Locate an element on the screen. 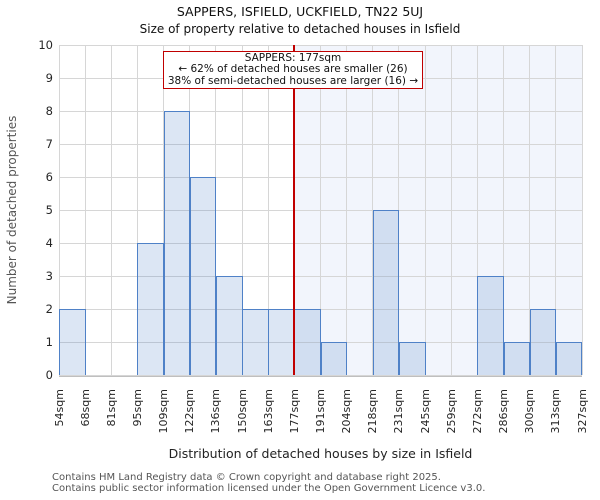 The height and width of the screenshot is (500, 600). y-tick-label: 4 is located at coordinates (49, 243).